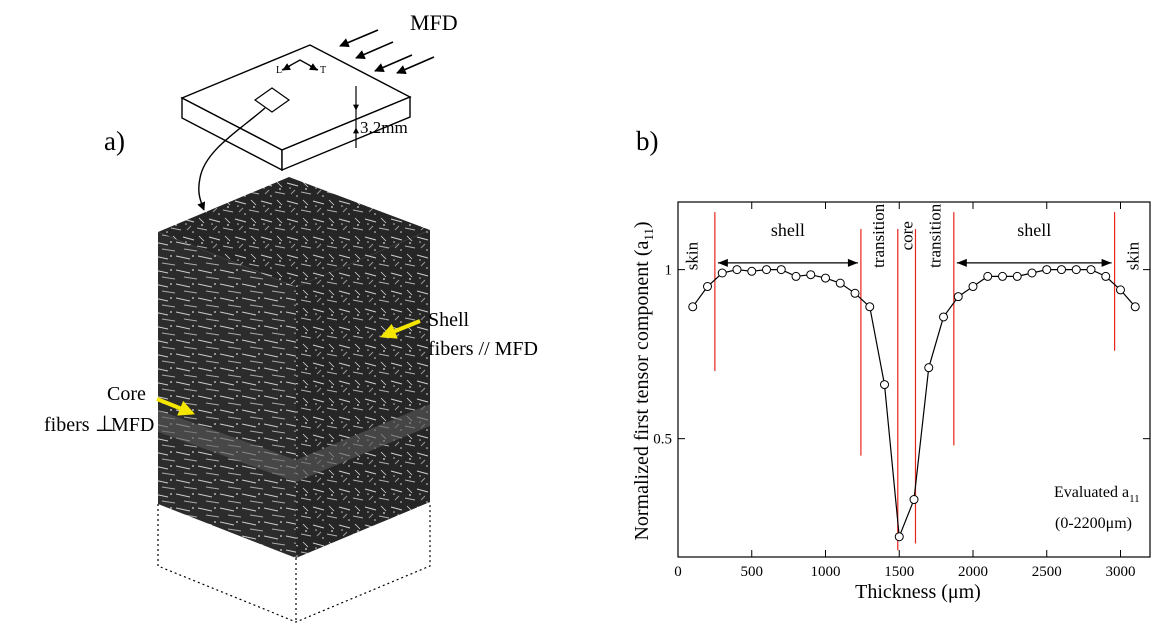 This screenshot has height=628, width=1157. What do you see at coordinates (1047, 572) in the screenshot?
I see `x-tick-label: 2500` at bounding box center [1047, 572].